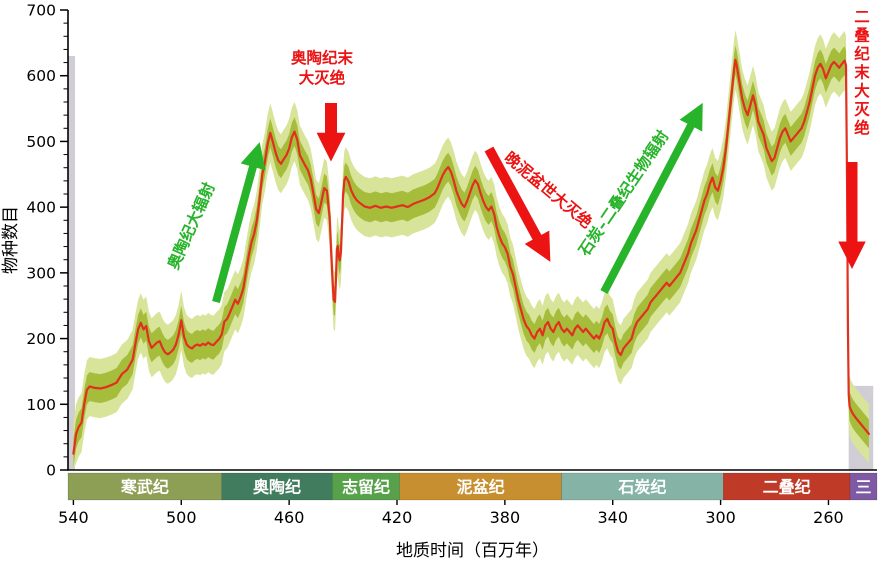 Image resolution: width=881 pixels, height=569 pixels. I want to click on period-band-cambrian, so click(144, 486).